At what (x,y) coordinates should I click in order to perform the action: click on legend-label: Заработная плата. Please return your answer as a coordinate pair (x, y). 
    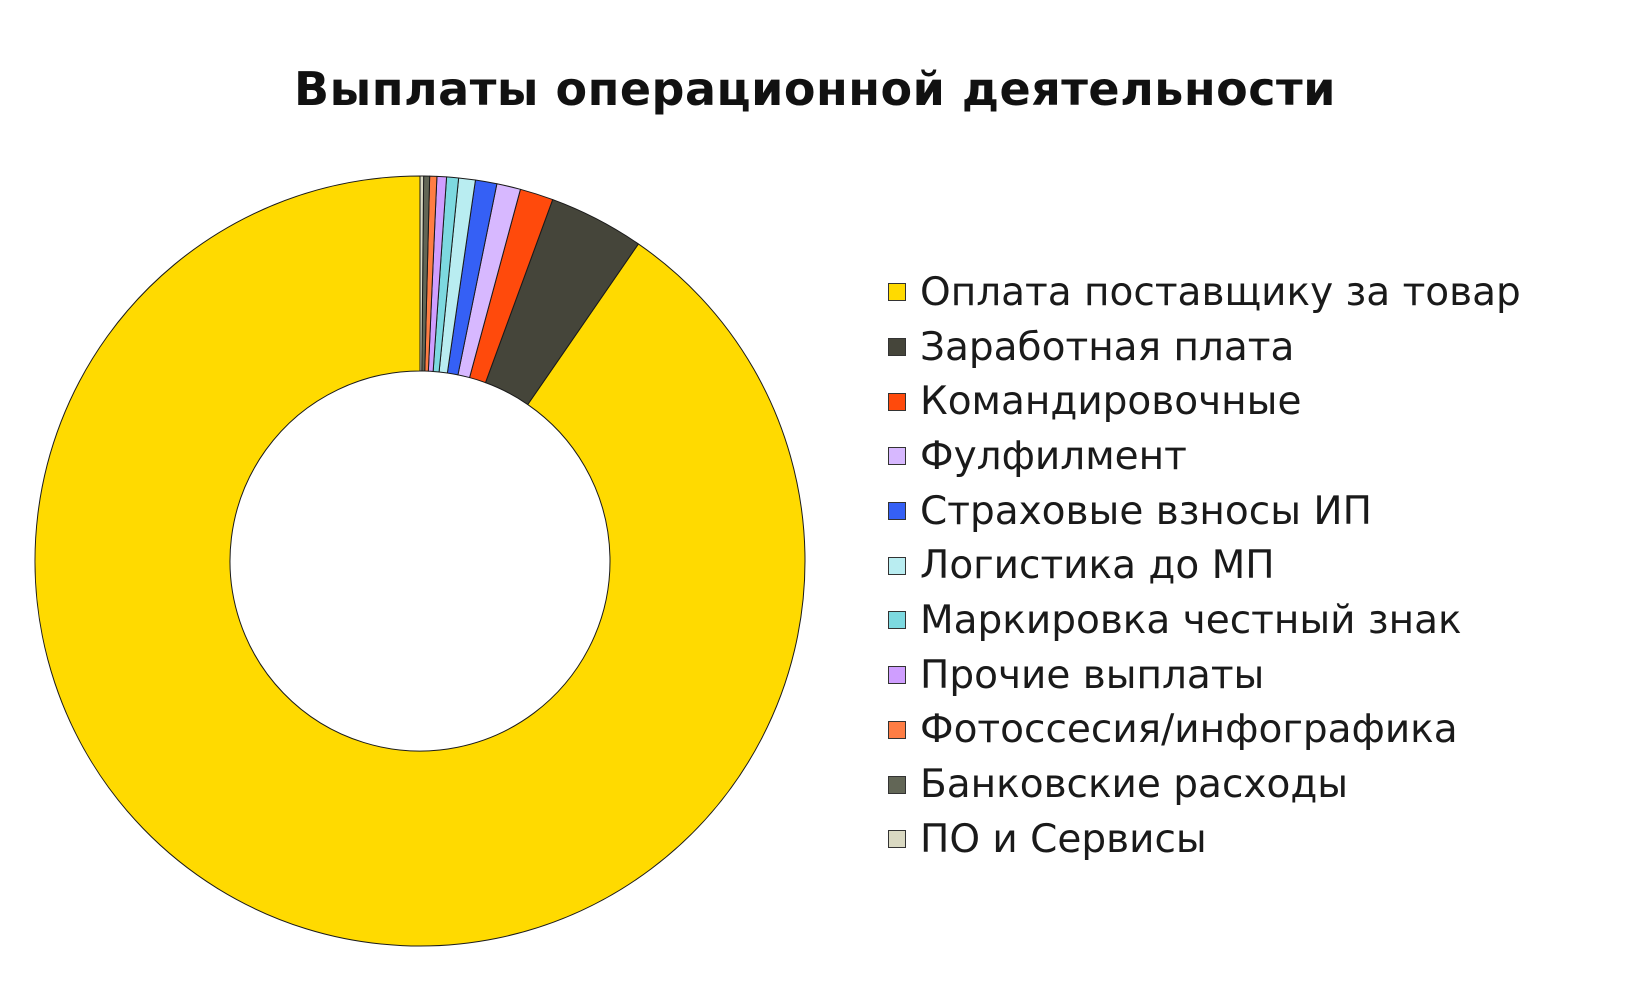
    Looking at the image, I should click on (1107, 347).